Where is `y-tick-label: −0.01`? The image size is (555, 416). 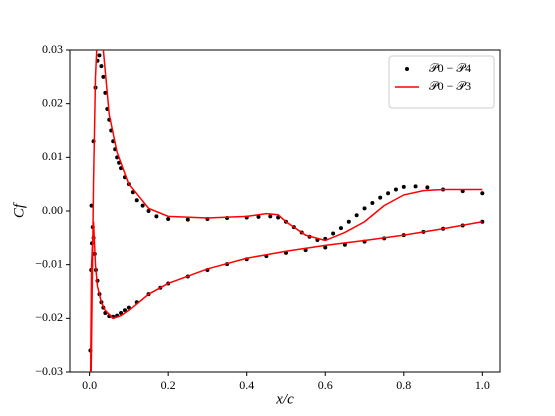 y-tick-label: −0.01 is located at coordinates (49, 263).